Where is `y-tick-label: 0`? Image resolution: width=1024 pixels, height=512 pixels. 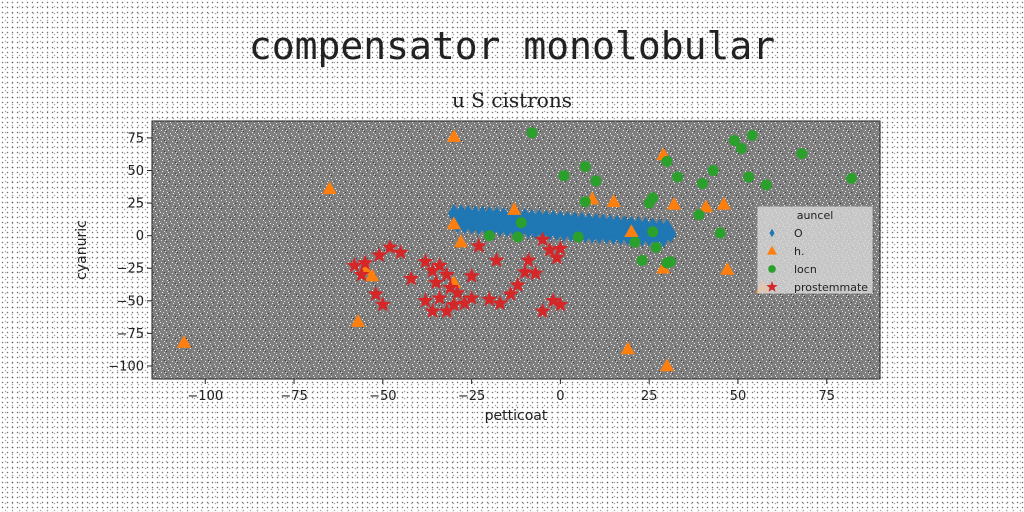
y-tick-label: 0 is located at coordinates (140, 236).